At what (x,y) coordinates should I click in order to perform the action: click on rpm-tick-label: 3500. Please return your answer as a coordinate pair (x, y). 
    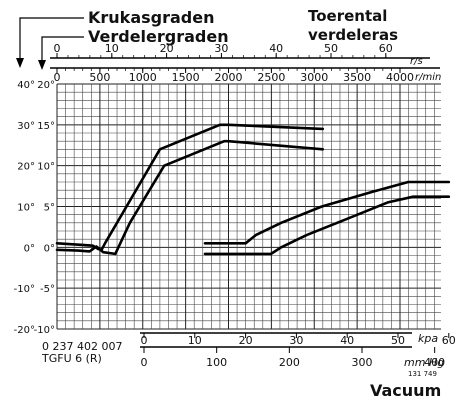
    Looking at the image, I should click on (357, 77).